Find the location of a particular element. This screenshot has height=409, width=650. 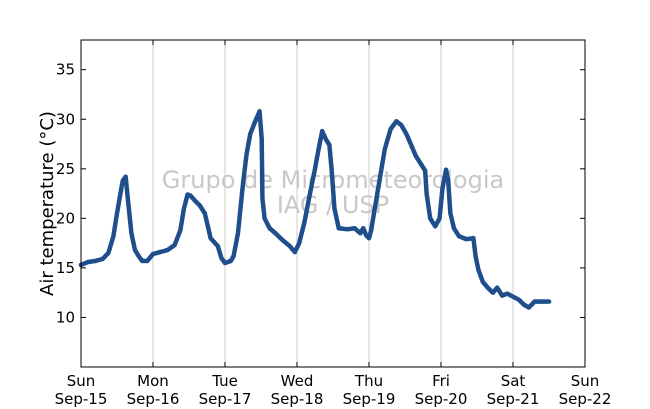

y-tick-label: 20 is located at coordinates (65, 218).